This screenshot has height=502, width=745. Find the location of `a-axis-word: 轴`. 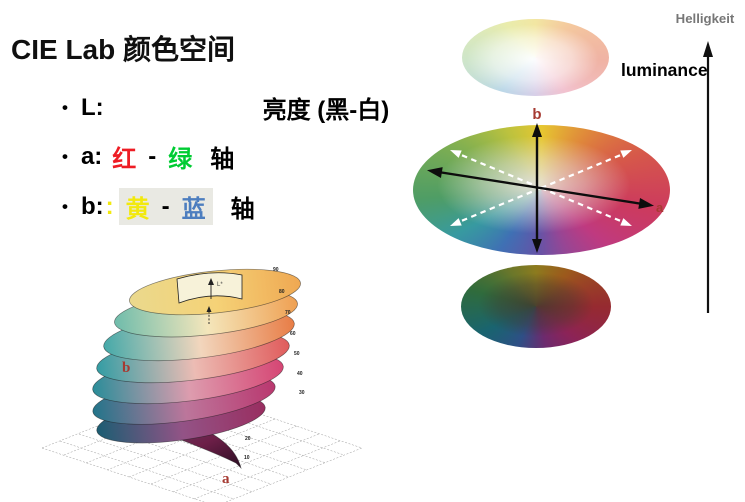

a-axis-word: 轴 is located at coordinates (222, 159).